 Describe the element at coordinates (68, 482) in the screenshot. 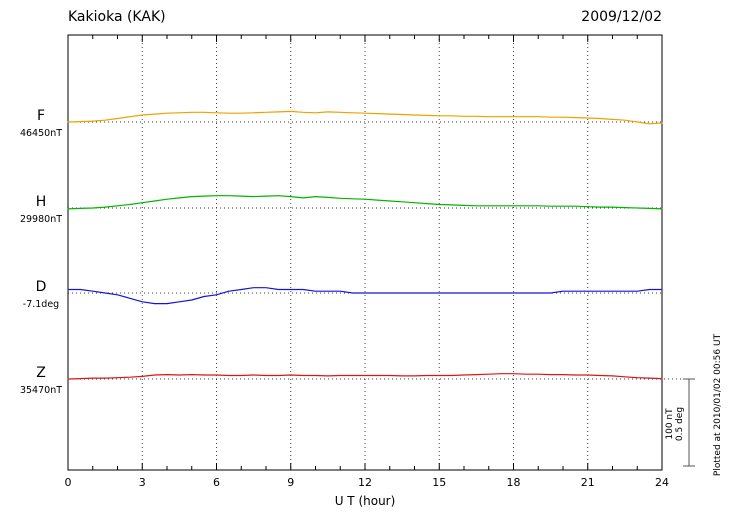

I see `x-tick-label: 0` at that location.